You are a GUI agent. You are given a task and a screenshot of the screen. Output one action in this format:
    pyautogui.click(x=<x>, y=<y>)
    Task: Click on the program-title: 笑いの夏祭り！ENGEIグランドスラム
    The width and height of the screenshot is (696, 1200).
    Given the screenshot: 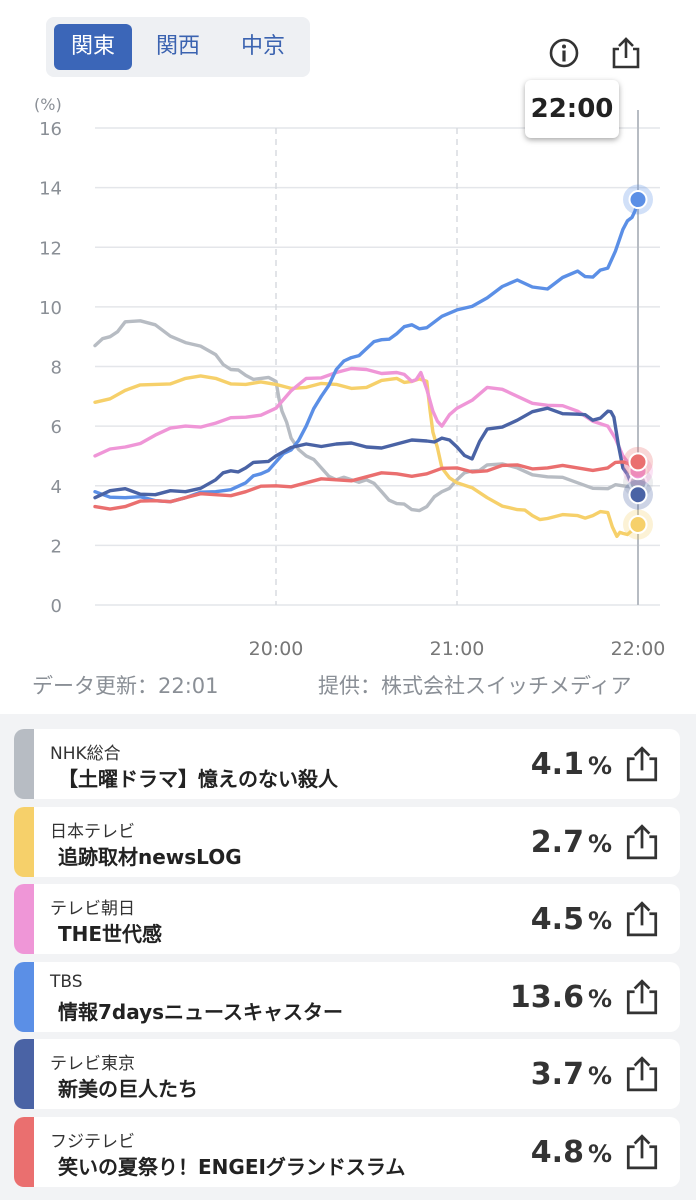 What is the action you would take?
    pyautogui.click(x=232, y=1167)
    